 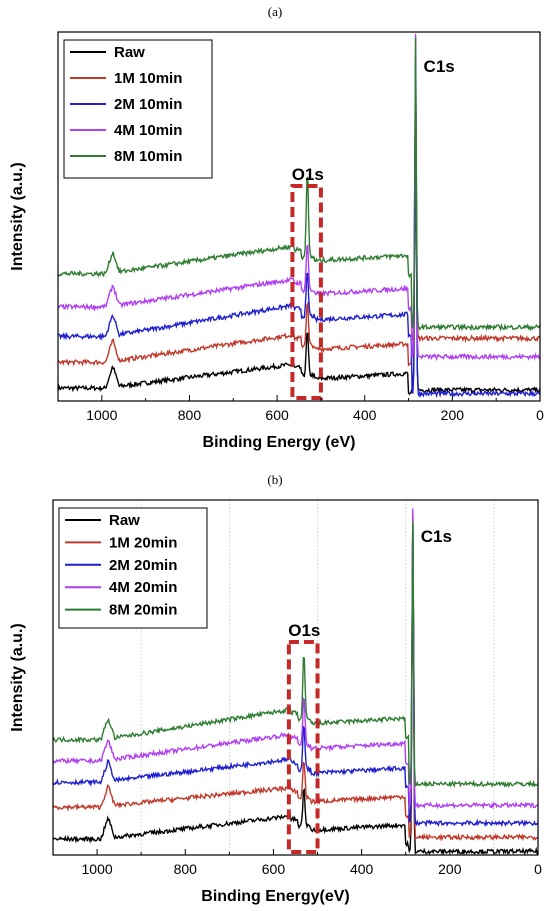 I want to click on x-axis-label: Binding Energy (eV), so click(x=279, y=442).